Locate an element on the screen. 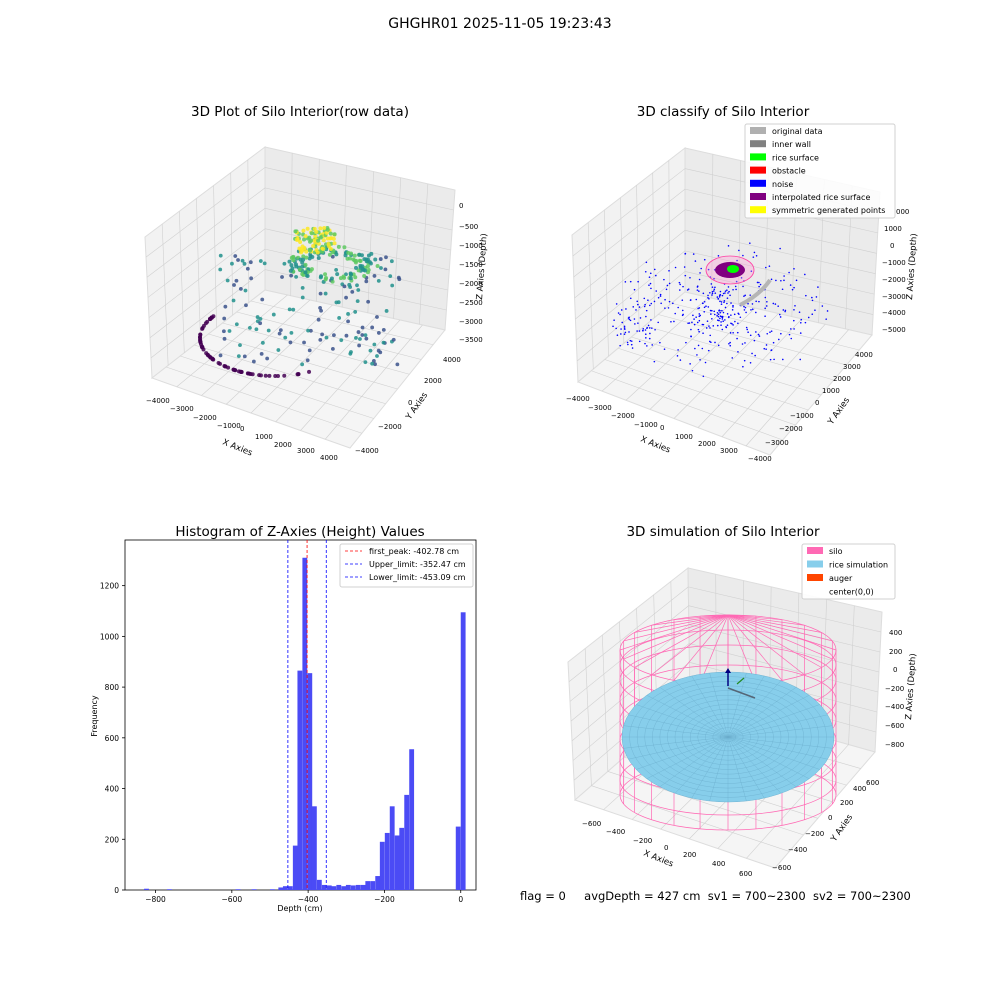 The image size is (1000, 1000). plot1-ytick: 4000 is located at coordinates (452, 360).